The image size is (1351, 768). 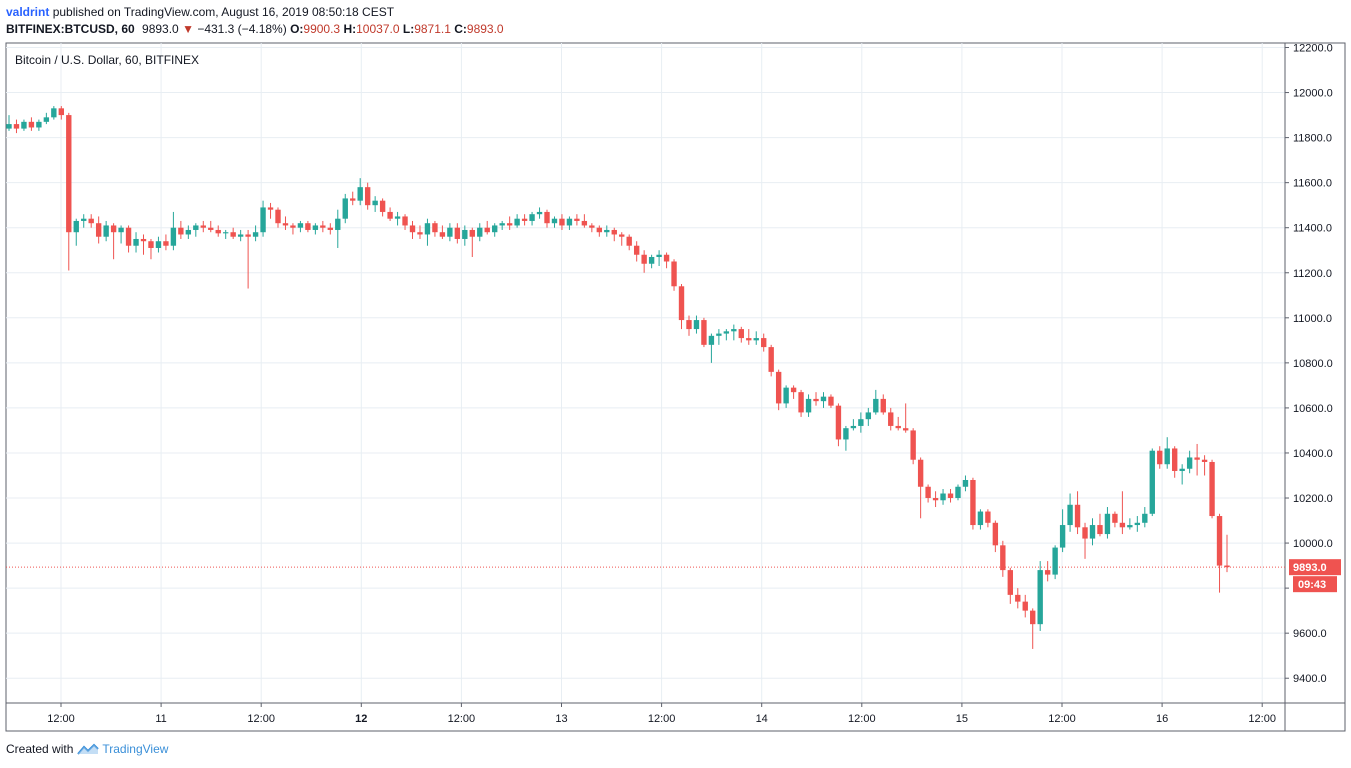 I want to click on author-link: valdrint, so click(x=28, y=12).